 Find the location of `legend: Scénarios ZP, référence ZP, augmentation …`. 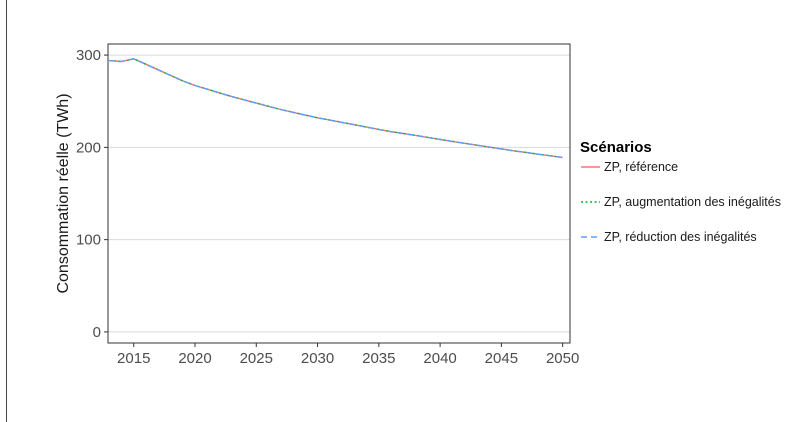

legend: Scénarios ZP, référence ZP, augmentation … is located at coordinates (680, 191).